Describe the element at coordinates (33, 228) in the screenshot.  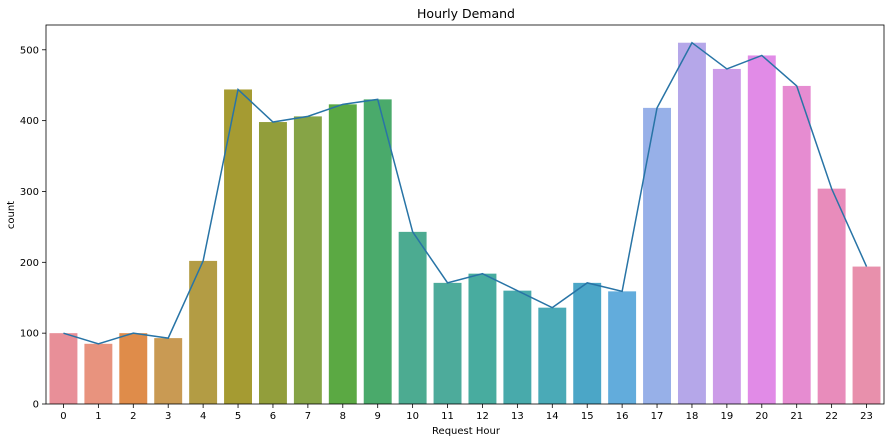
I see `y-ticks-group: 0 100 200 300 400 500` at that location.